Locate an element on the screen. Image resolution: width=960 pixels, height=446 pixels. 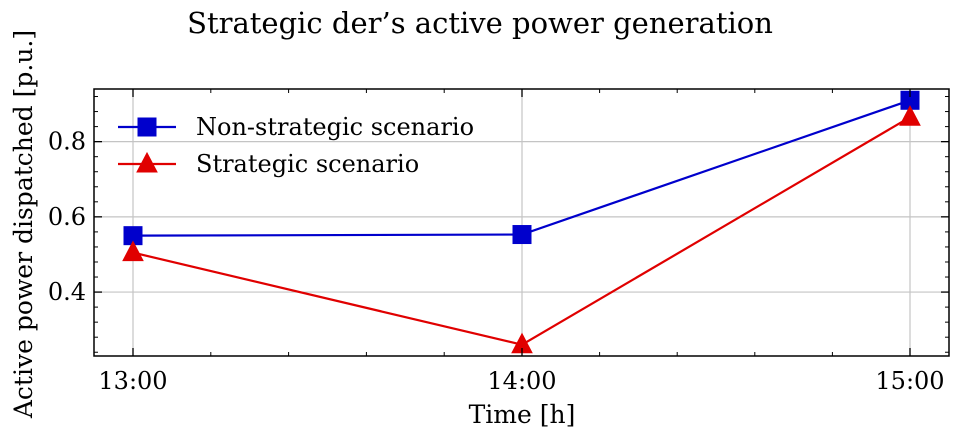
legend-label-0: Non-strategic scenario is located at coordinates (335, 127).